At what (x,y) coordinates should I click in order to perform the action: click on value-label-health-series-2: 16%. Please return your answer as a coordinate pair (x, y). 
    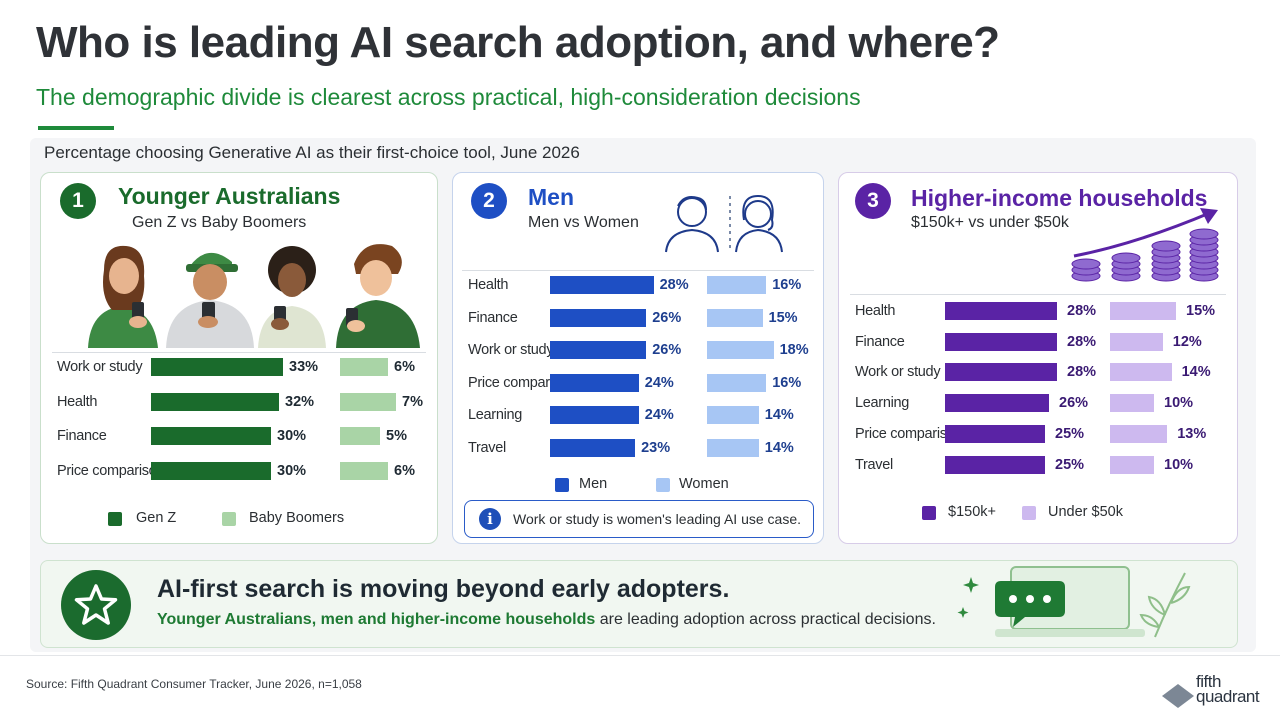
    Looking at the image, I should click on (787, 285).